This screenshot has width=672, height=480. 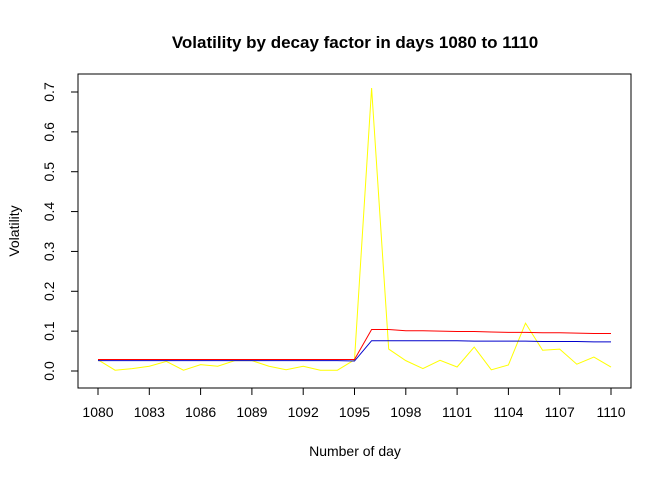 I want to click on x-tick-label: 1107, so click(x=560, y=412).